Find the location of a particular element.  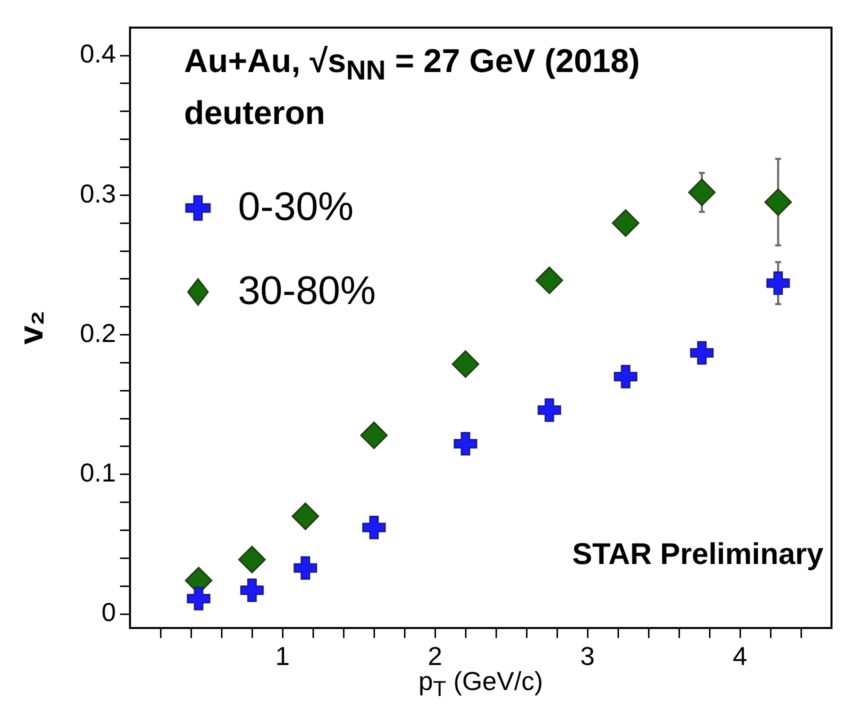

x-tick-label: 3 is located at coordinates (587, 655).